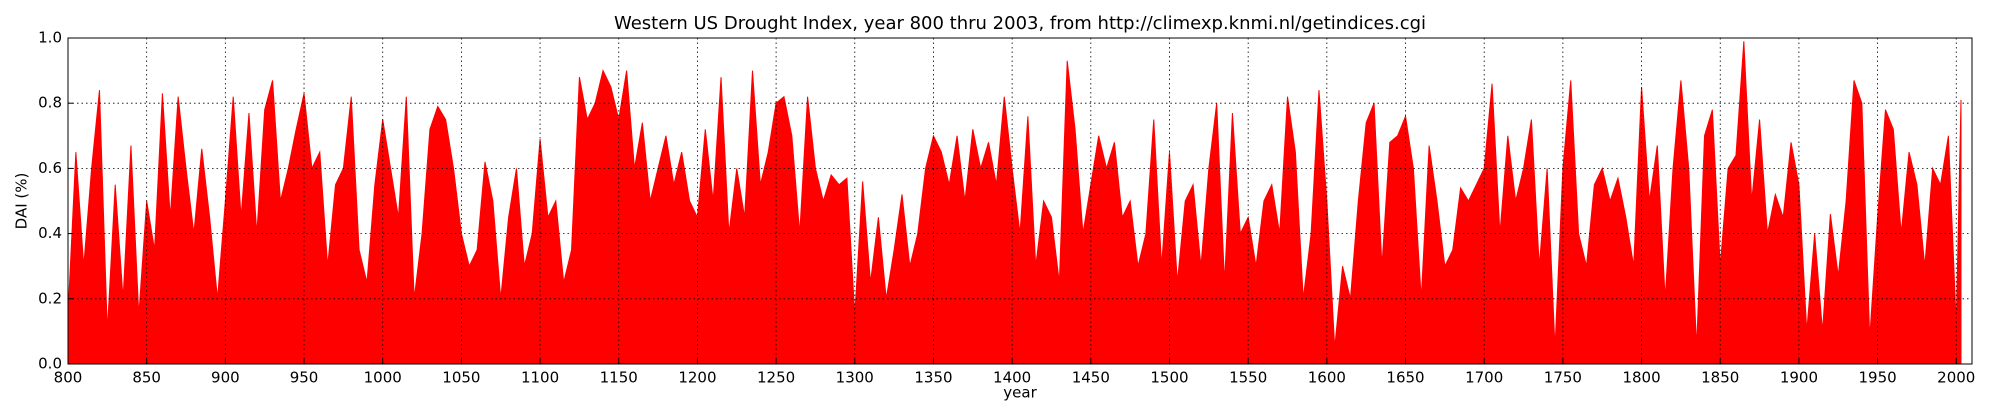 This screenshot has height=405, width=1994. I want to click on x-tick-label: 1500, so click(1169, 378).